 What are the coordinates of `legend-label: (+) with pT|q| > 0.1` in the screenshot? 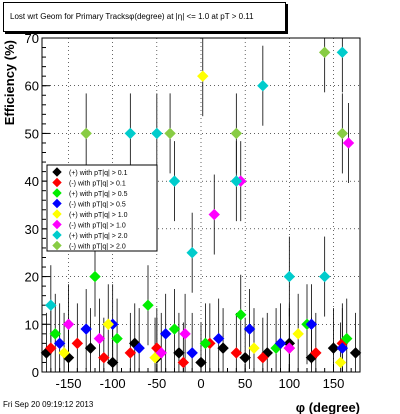 It's located at (98, 173).